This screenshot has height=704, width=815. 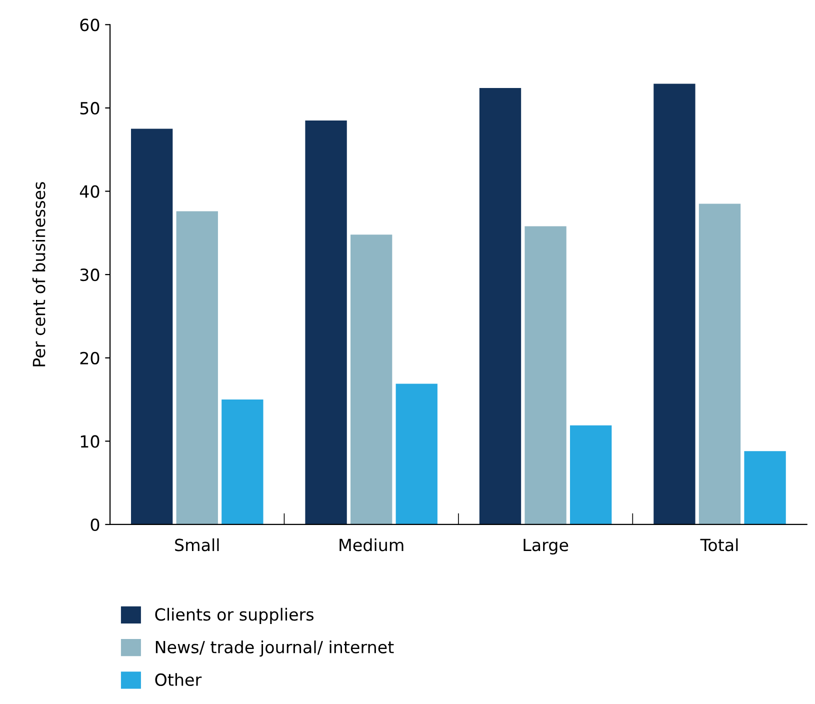 What do you see at coordinates (719, 545) in the screenshot?
I see `x-tick-label: Total` at bounding box center [719, 545].